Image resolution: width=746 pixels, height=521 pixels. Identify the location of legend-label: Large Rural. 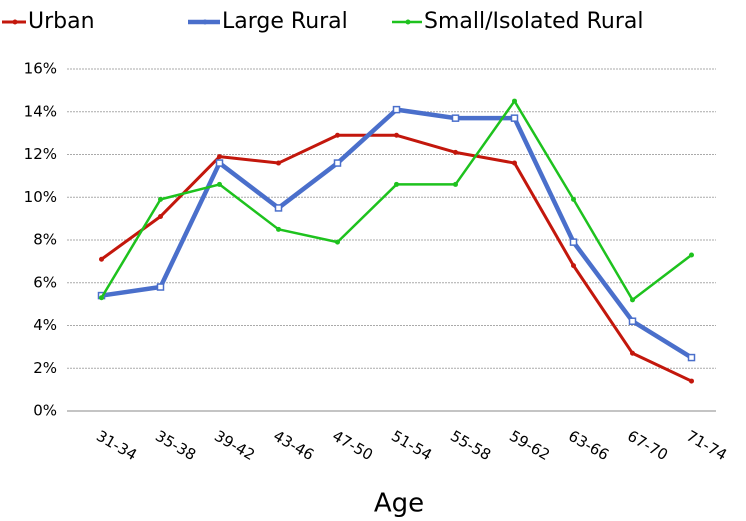
(285, 21).